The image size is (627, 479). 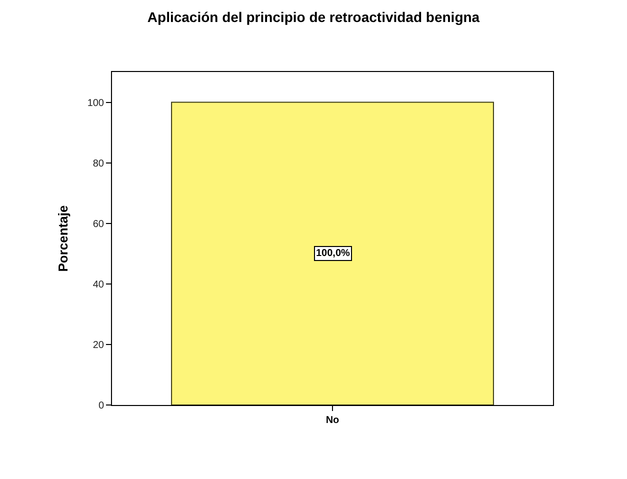 I want to click on y-tick-label: 100, so click(x=95, y=103).